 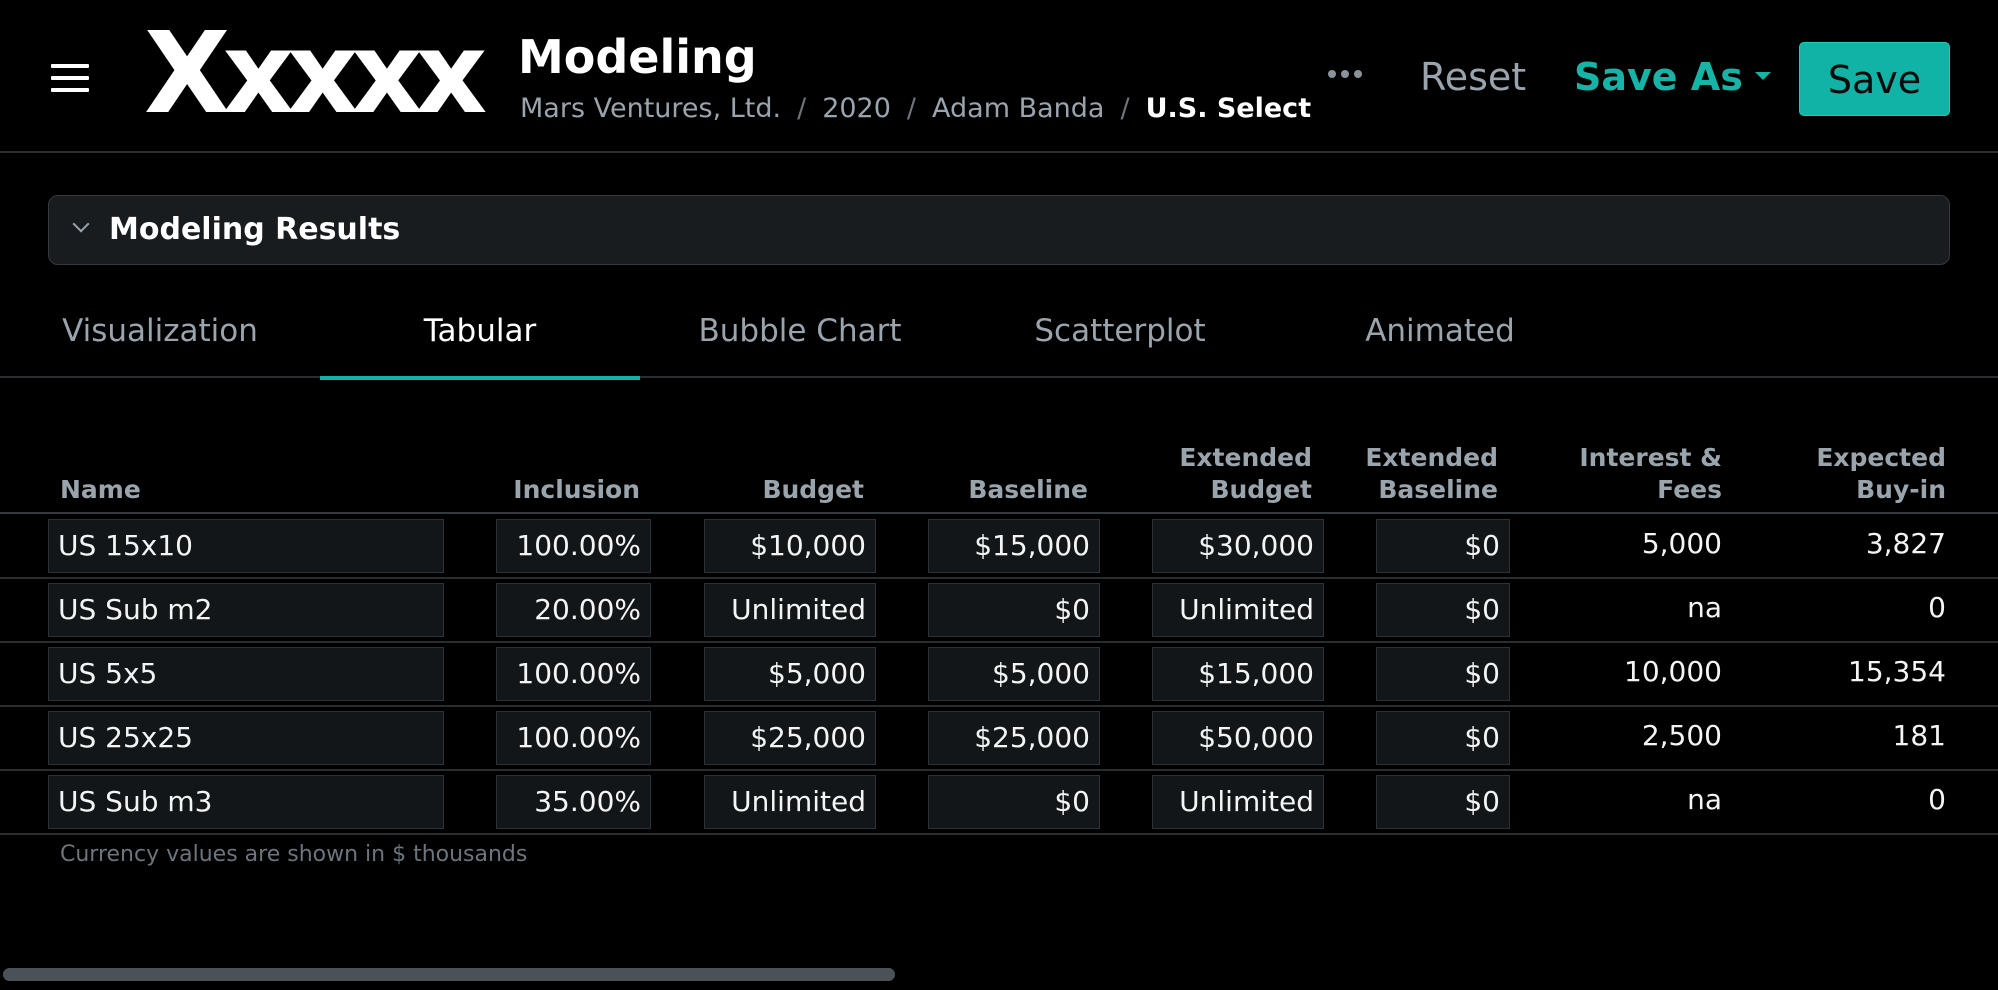 I want to click on tab-visualization: Visualization, so click(x=160, y=331).